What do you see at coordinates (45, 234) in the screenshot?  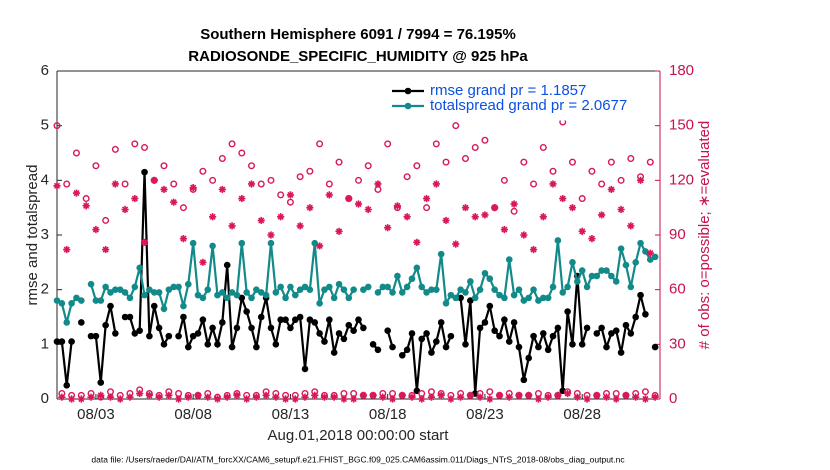 I see `y-tick-label: 3` at bounding box center [45, 234].